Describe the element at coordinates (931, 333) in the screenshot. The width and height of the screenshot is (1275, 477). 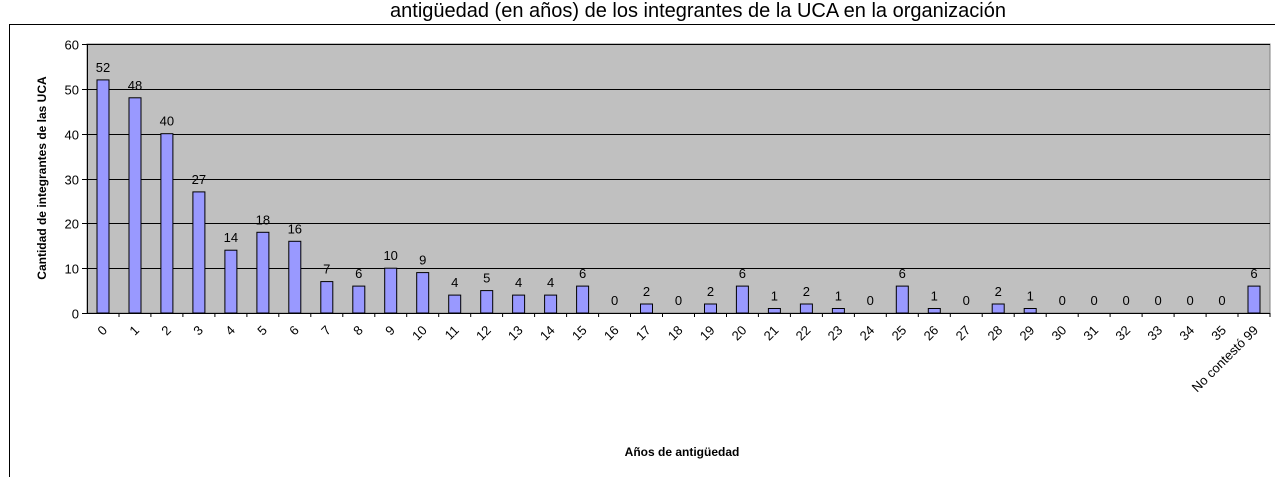
I see `x-tick-label: 26` at that location.